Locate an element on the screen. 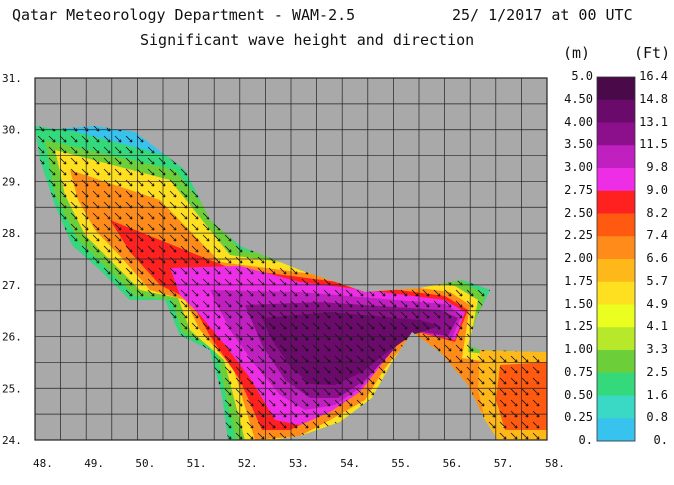 The image size is (674, 485). latitude-tick: 30. is located at coordinates (12, 130).